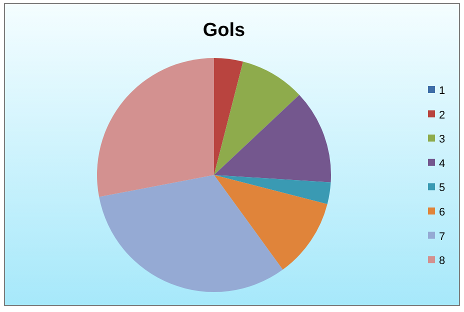  What do you see at coordinates (442, 188) in the screenshot?
I see `legend-label: 5` at bounding box center [442, 188].